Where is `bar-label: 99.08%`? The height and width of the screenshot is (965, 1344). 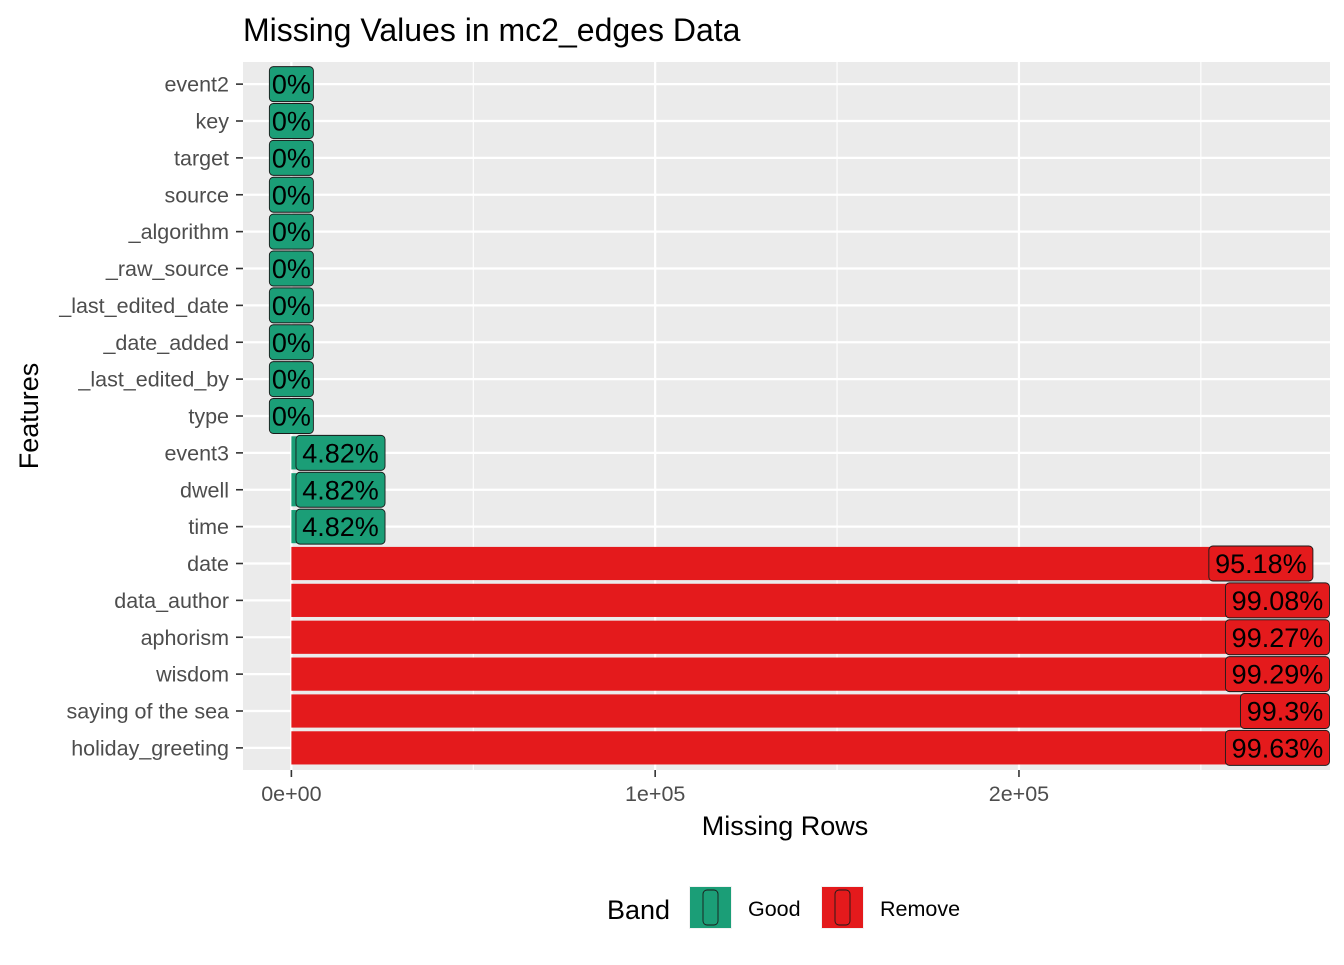 bar-label: 99.08% is located at coordinates (1277, 600).